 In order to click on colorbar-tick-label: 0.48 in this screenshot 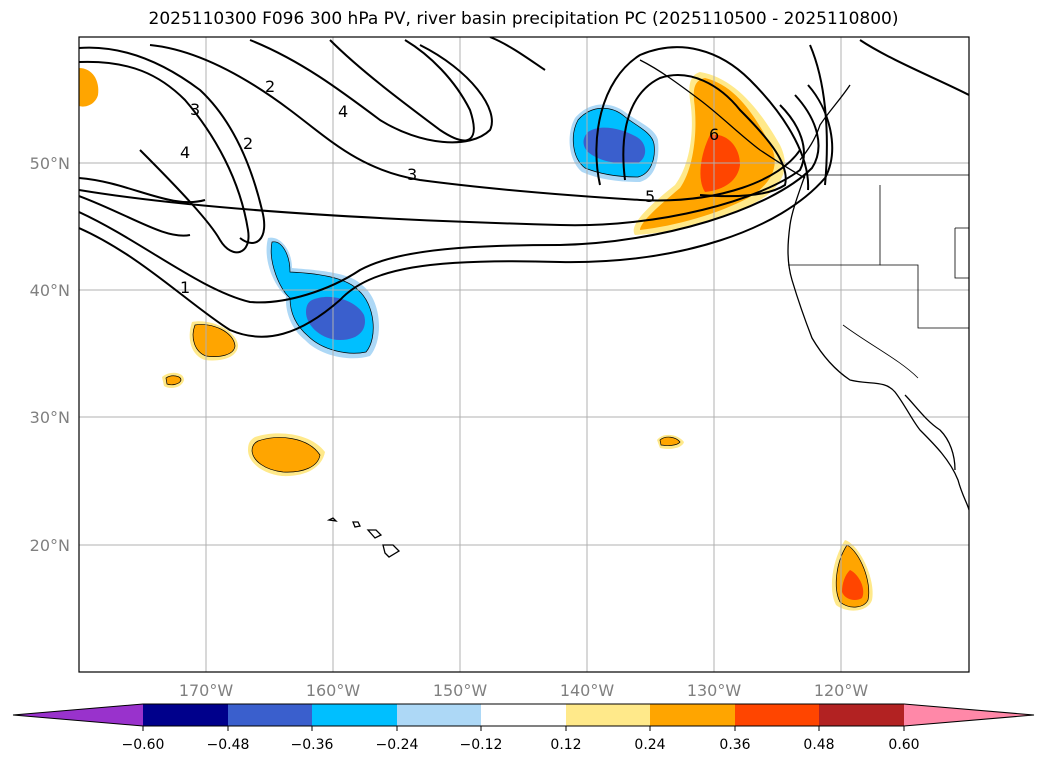, I will do `click(818, 745)`.